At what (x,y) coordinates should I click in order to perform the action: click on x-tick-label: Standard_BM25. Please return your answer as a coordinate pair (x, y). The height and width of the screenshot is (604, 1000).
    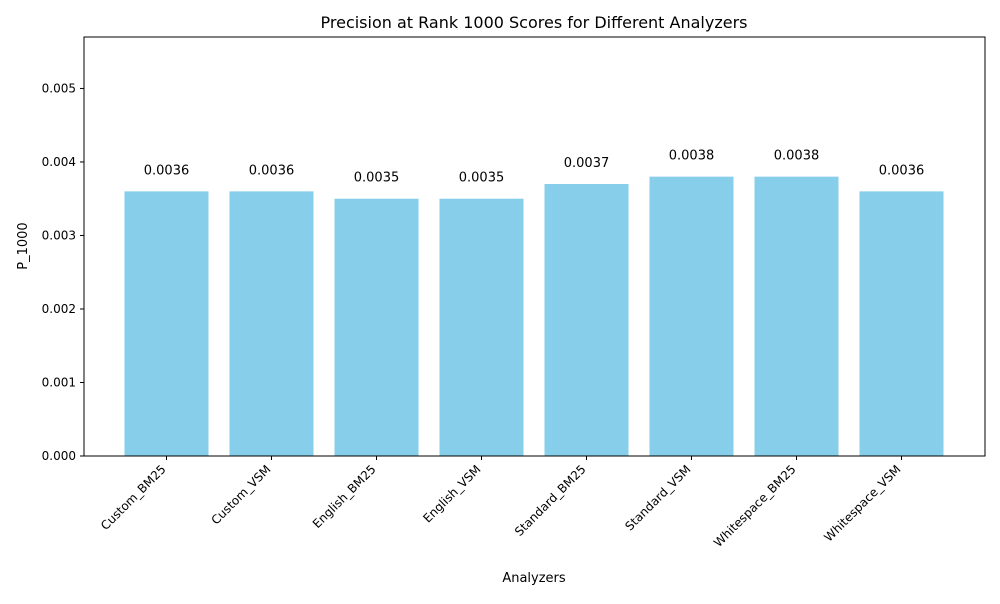
    Looking at the image, I should click on (550, 500).